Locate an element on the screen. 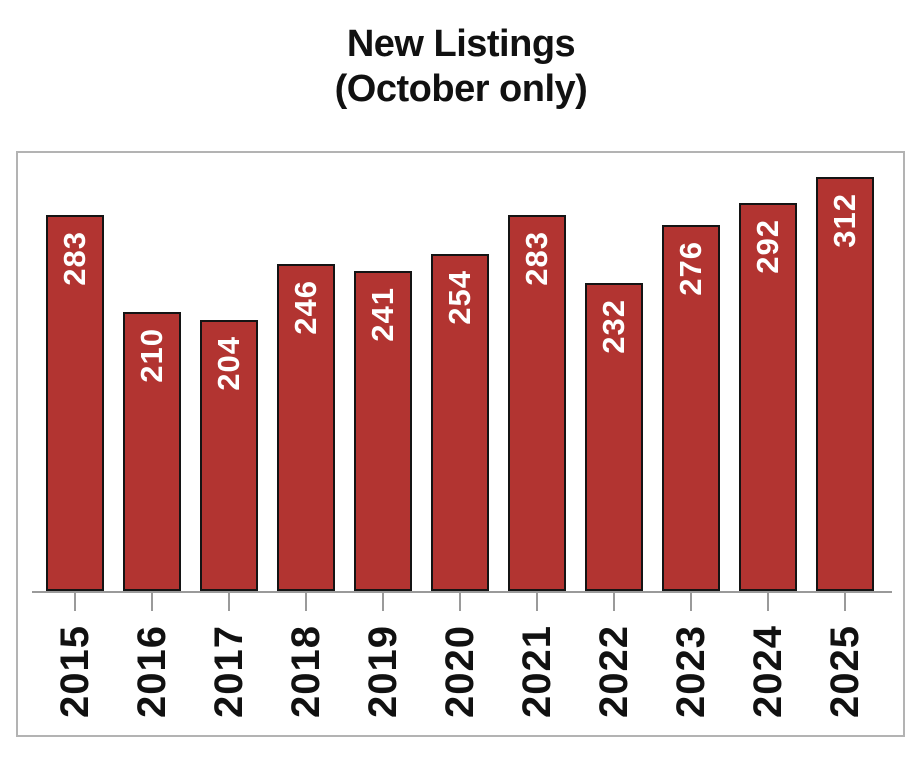 This screenshot has width=922, height=760. chart-title-line1: New Listings is located at coordinates (461, 44).